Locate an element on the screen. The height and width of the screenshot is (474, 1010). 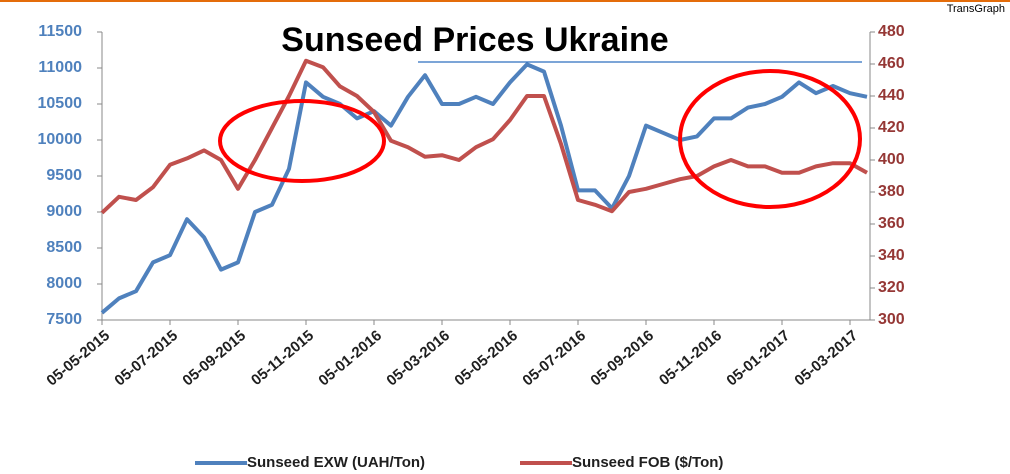
y2-tick-label: 300 is located at coordinates (891, 319).